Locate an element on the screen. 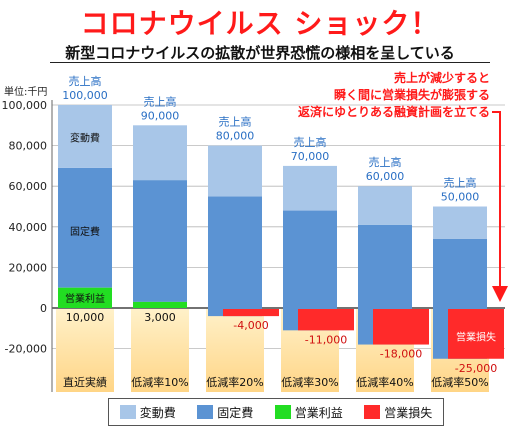 This screenshot has width=520, height=430. legend-item-variable-cost: 変動費 is located at coordinates (147, 412).